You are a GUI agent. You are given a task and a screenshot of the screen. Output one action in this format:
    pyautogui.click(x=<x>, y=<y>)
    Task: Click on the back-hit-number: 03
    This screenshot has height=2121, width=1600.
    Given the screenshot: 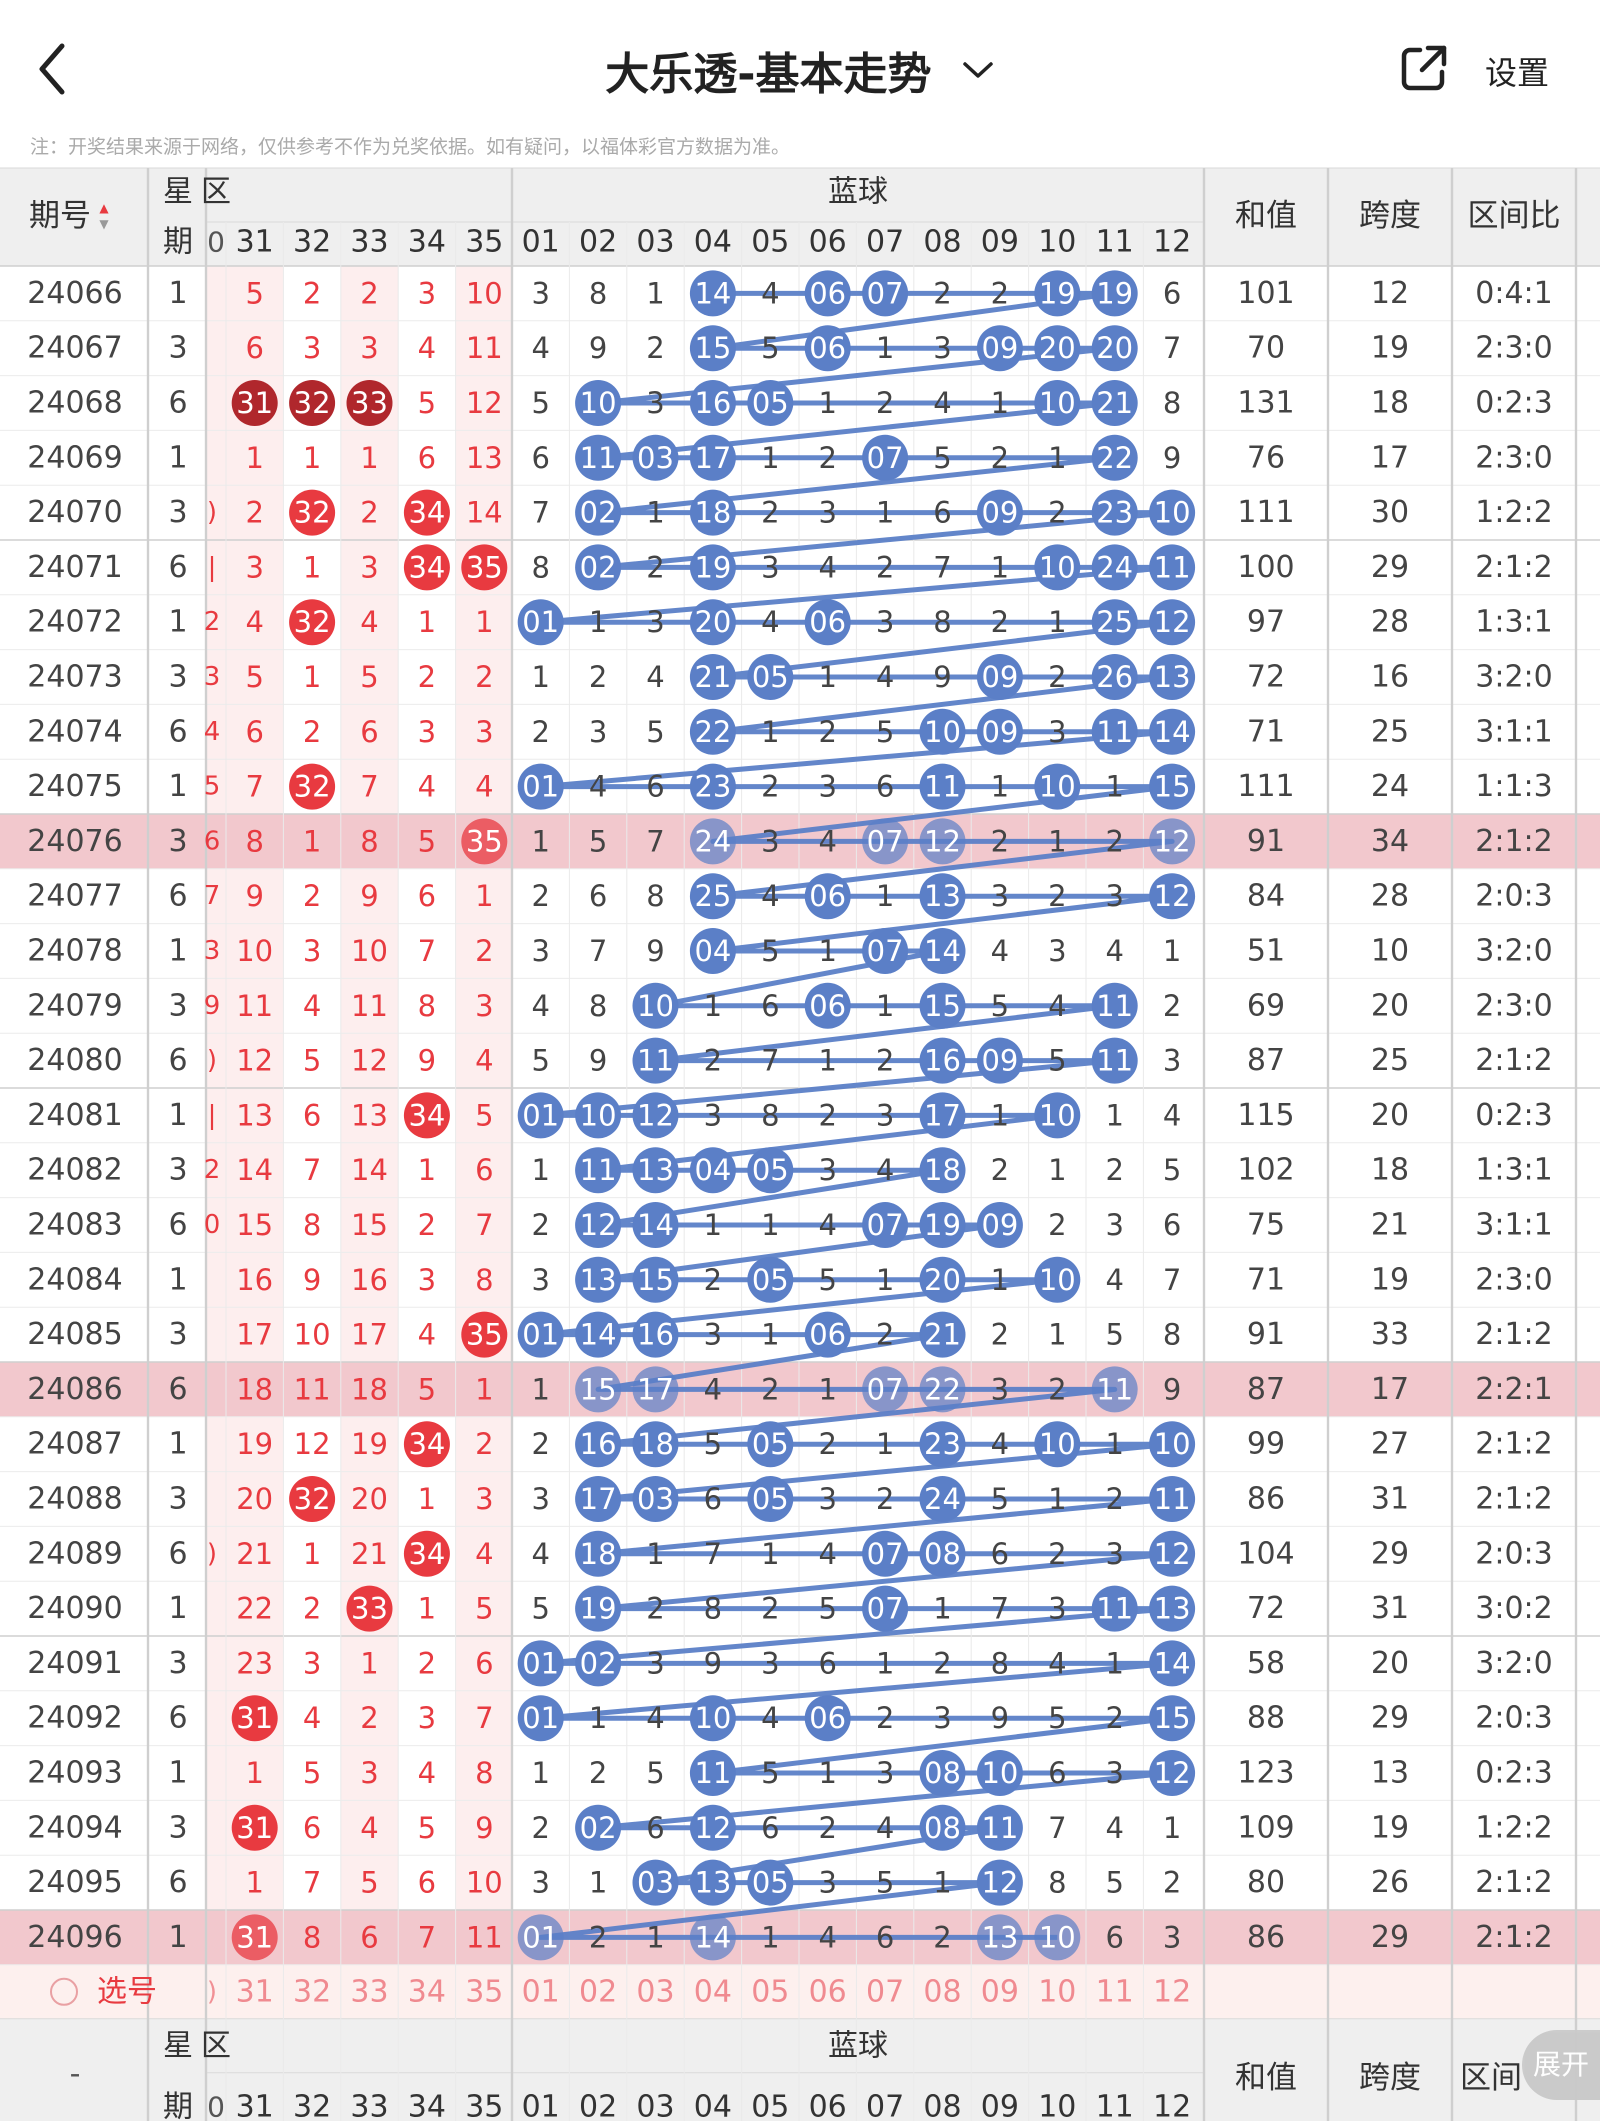 What is the action you would take?
    pyautogui.click(x=655, y=1883)
    